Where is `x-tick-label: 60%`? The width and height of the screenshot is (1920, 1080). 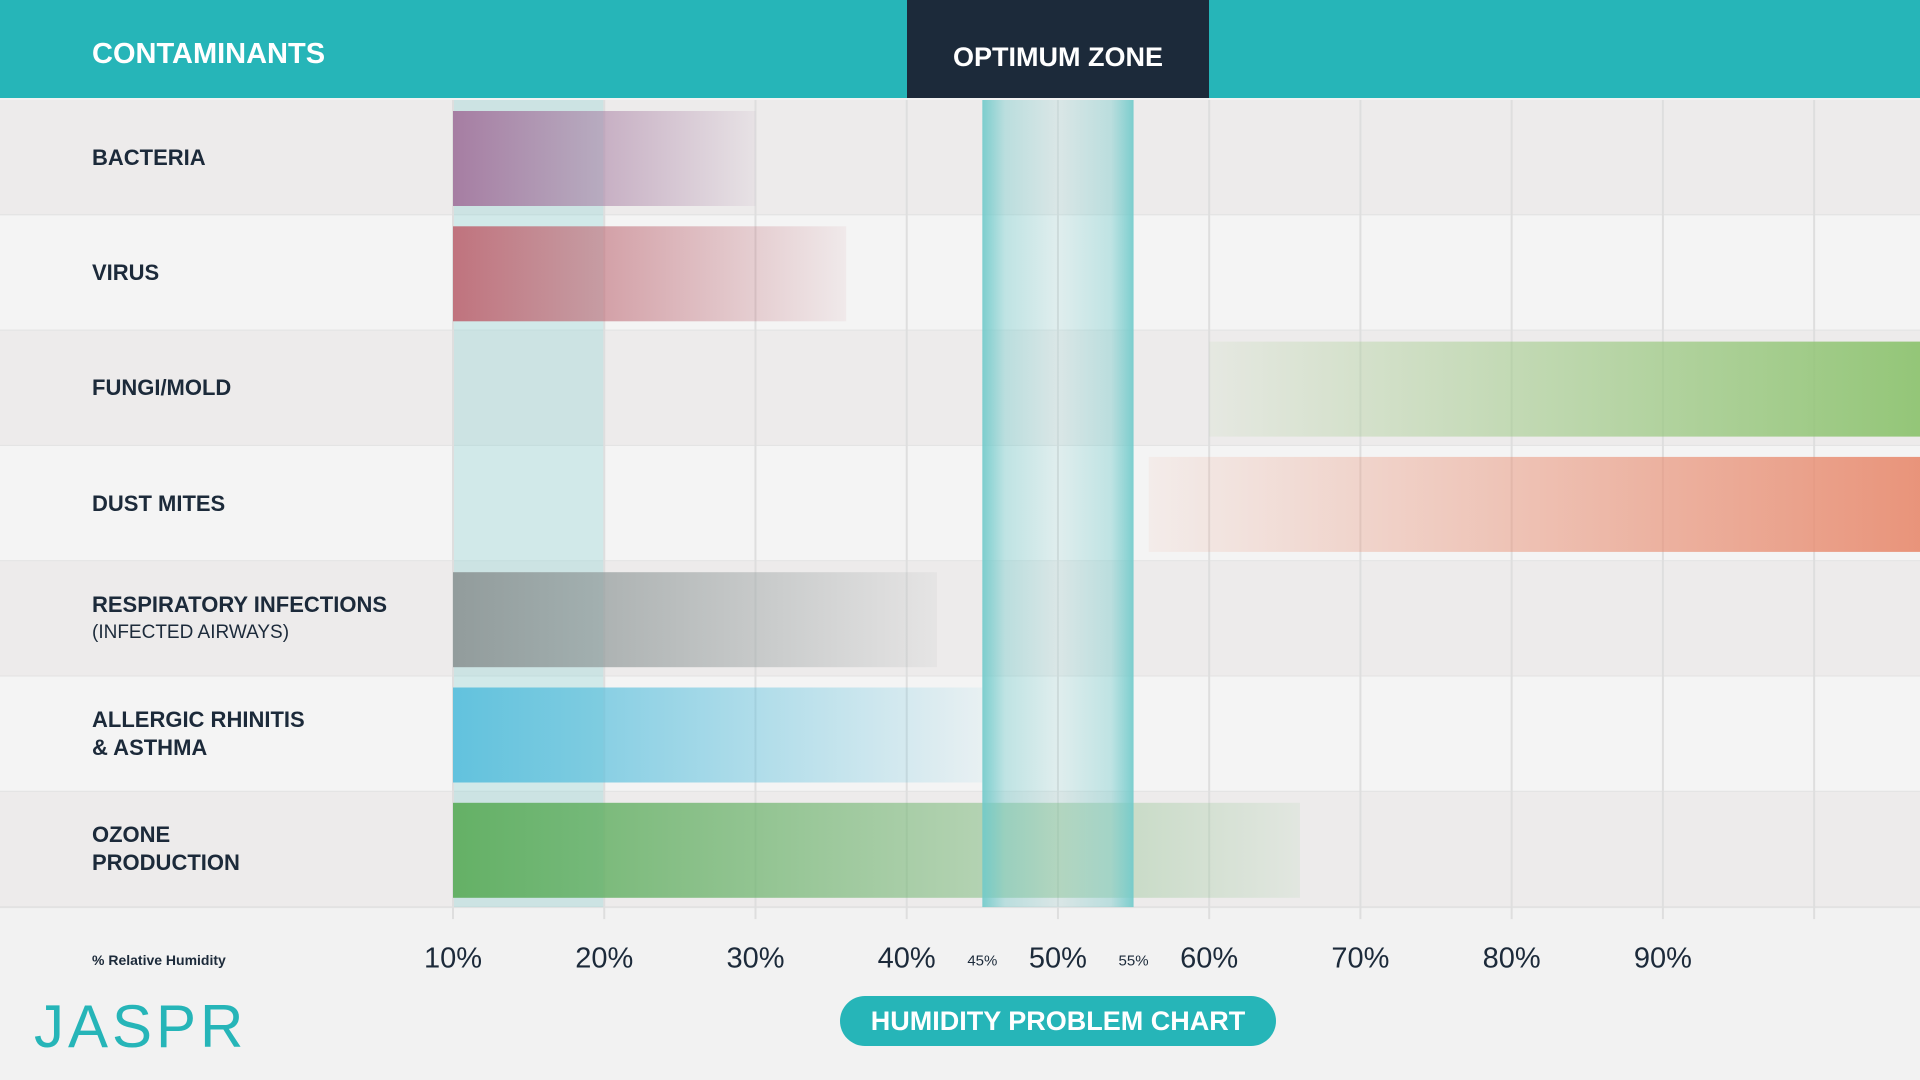 x-tick-label: 60% is located at coordinates (1209, 958).